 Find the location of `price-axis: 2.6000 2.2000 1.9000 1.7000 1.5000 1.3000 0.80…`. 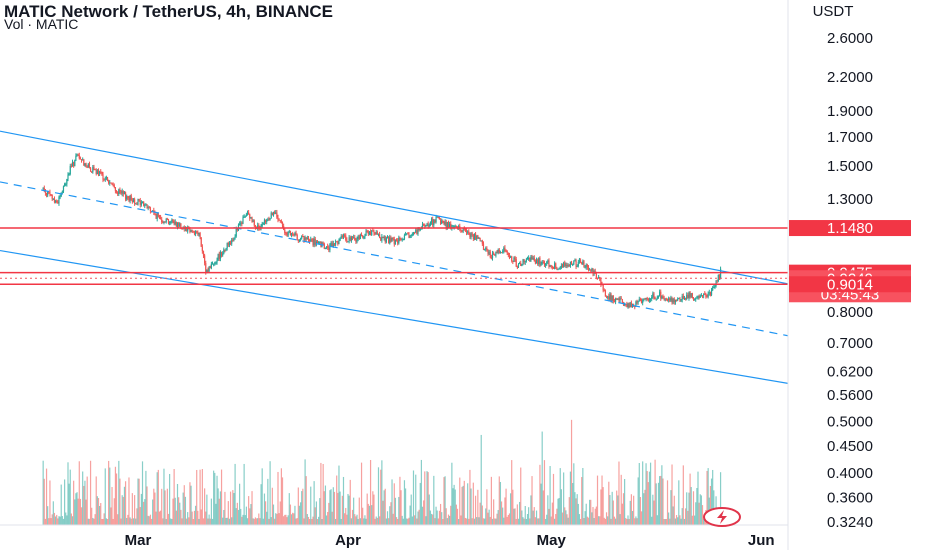

price-axis: 2.6000 2.2000 1.9000 1.7000 1.5000 1.3000 0.80… is located at coordinates (850, 280).